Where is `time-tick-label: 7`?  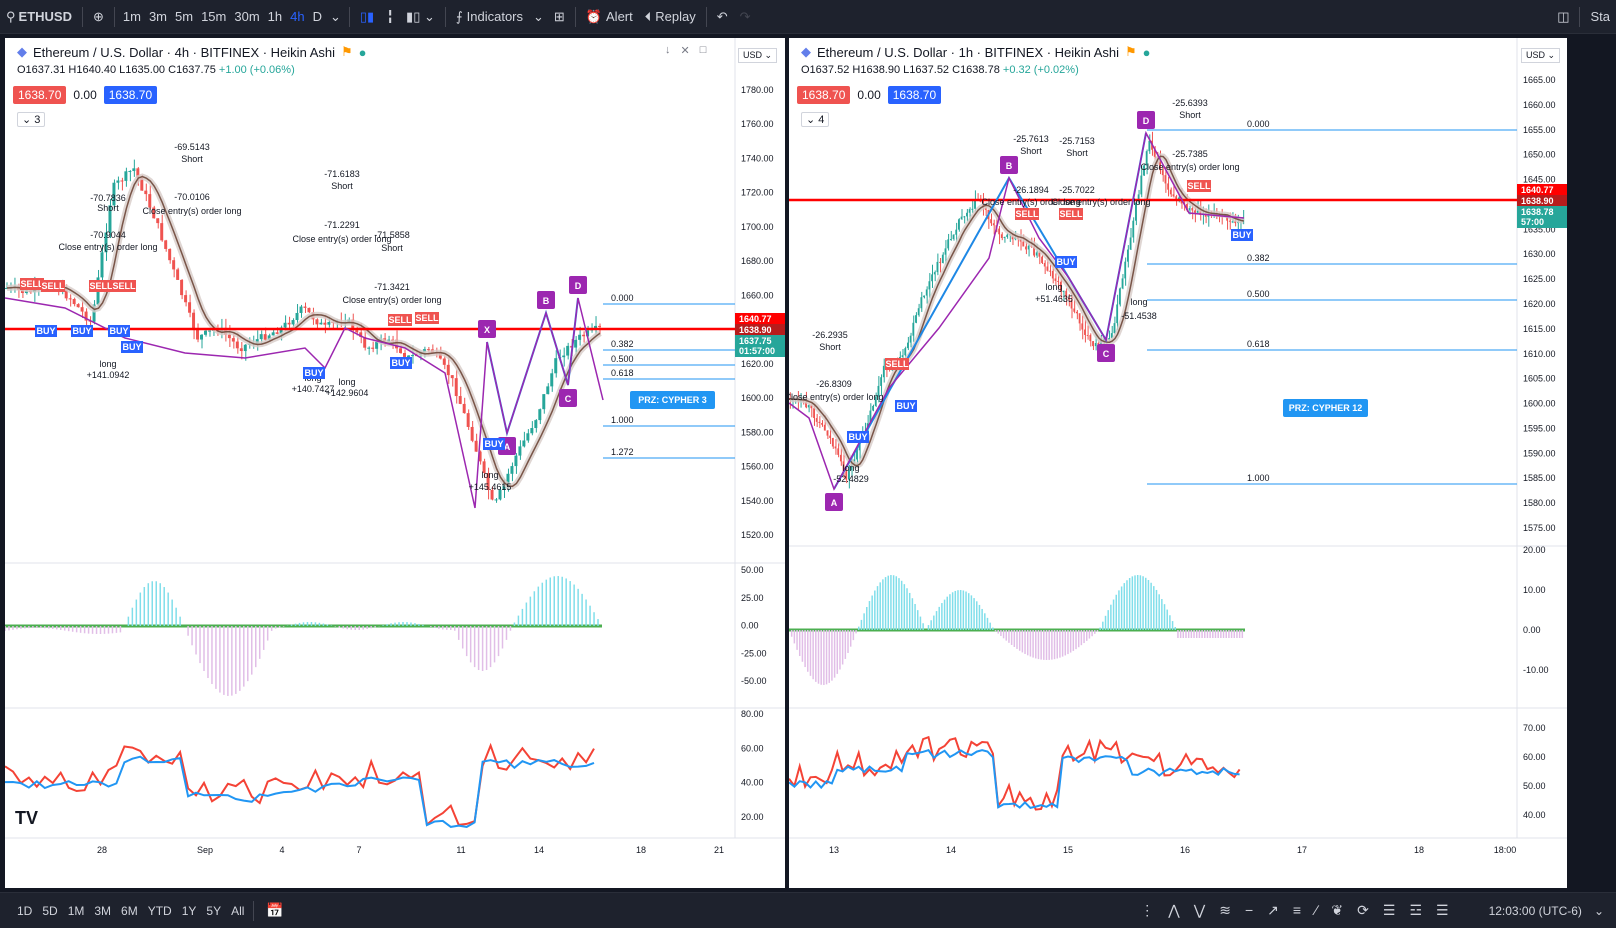
time-tick-label: 7 is located at coordinates (358, 850).